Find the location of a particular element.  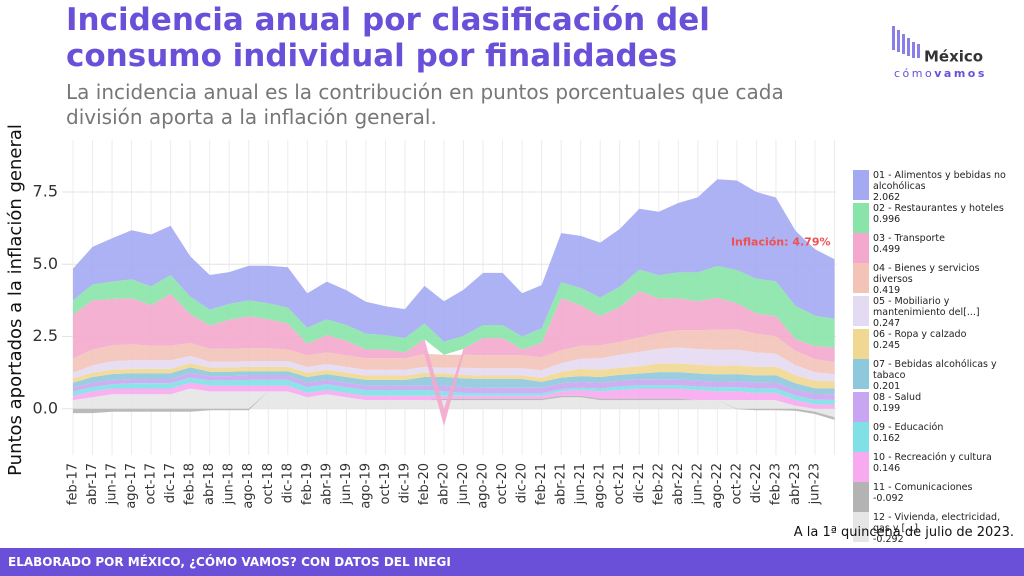

legend-value: -0.092 is located at coordinates (888, 498).